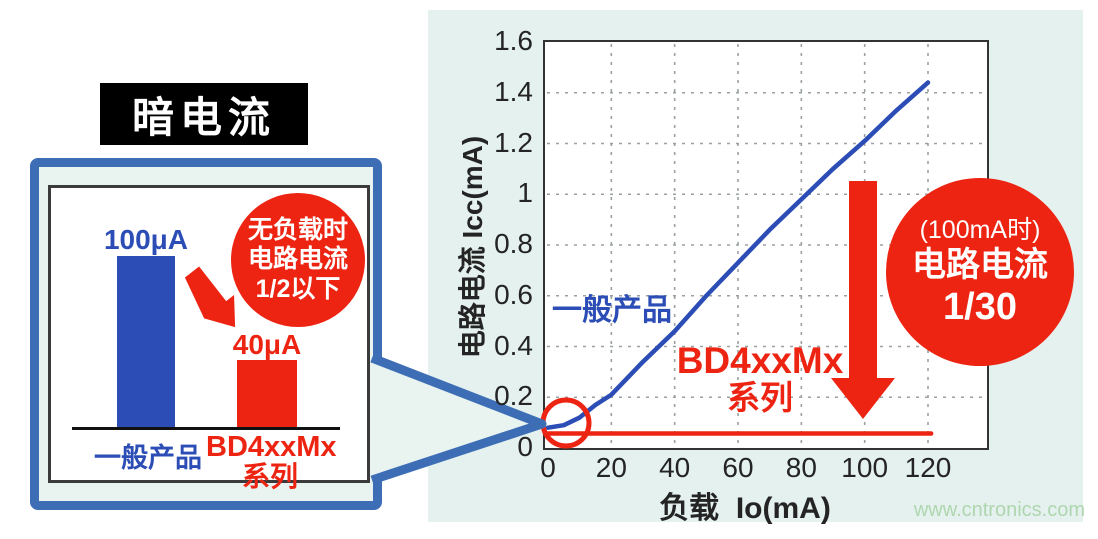 This screenshot has width=1098, height=539. Describe the element at coordinates (611, 467) in the screenshot. I see `x-tick-label-20: 20` at that location.